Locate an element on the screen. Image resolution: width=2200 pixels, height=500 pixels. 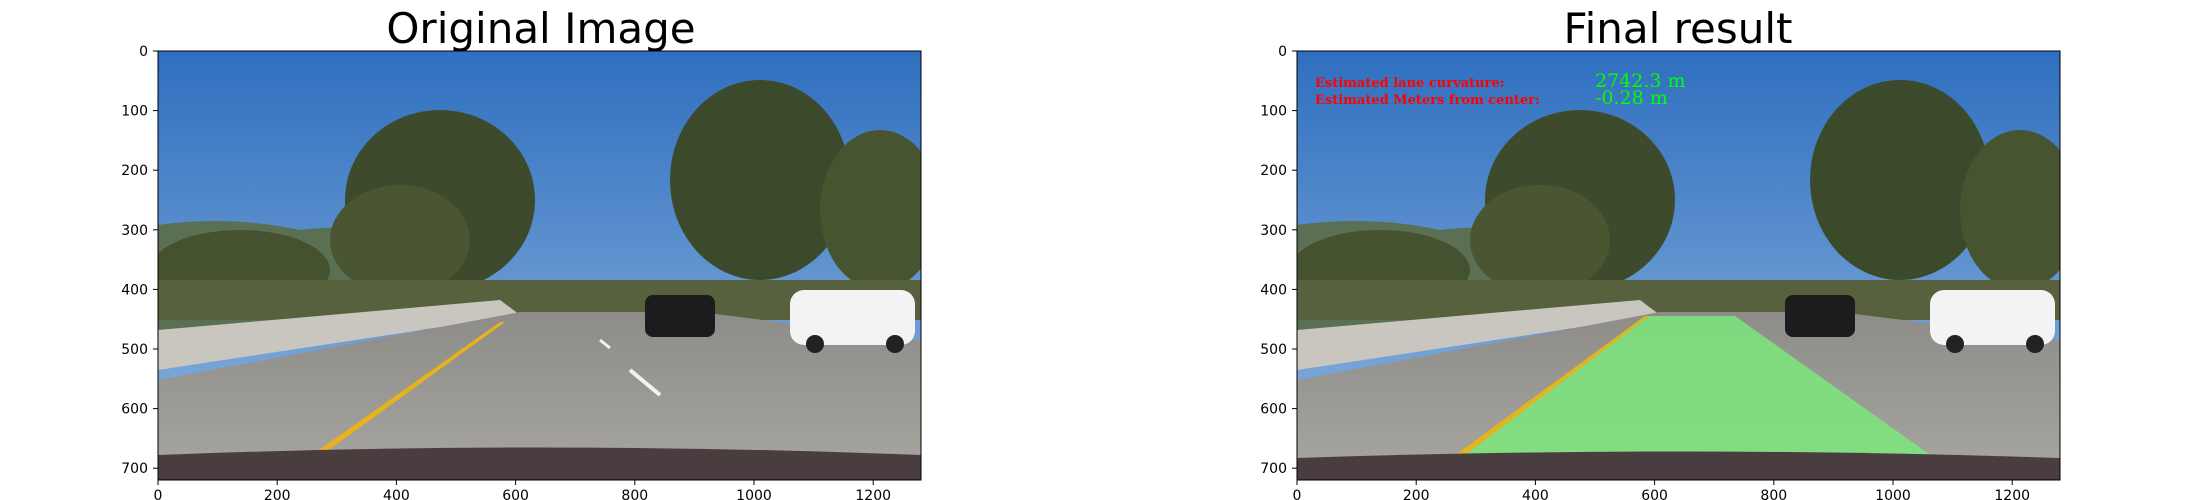
panel-title: Original Image is located at coordinates (541, 28).